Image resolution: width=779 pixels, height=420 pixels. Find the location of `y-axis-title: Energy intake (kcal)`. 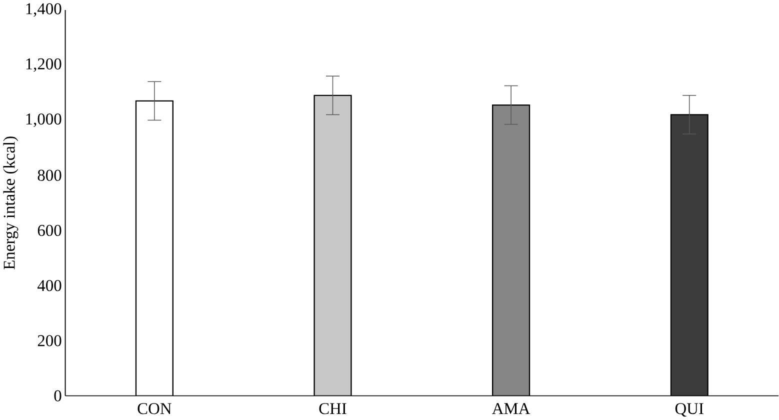

y-axis-title: Energy intake (kcal) is located at coordinates (10, 203).